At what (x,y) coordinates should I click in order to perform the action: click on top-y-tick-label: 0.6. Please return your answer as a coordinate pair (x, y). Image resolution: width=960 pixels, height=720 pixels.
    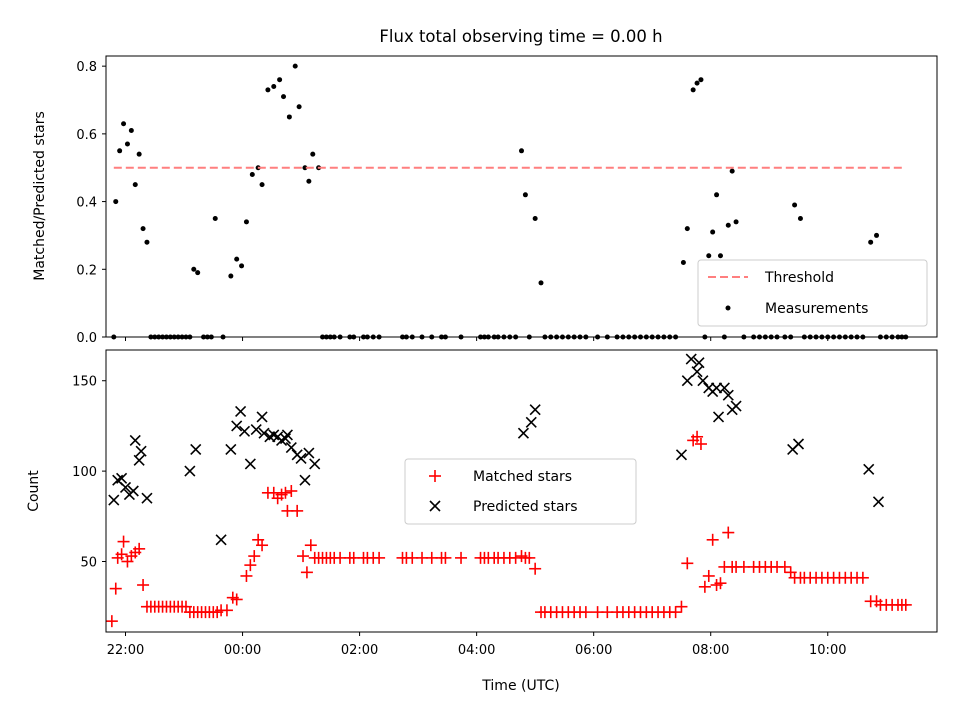
    Looking at the image, I should click on (86, 135).